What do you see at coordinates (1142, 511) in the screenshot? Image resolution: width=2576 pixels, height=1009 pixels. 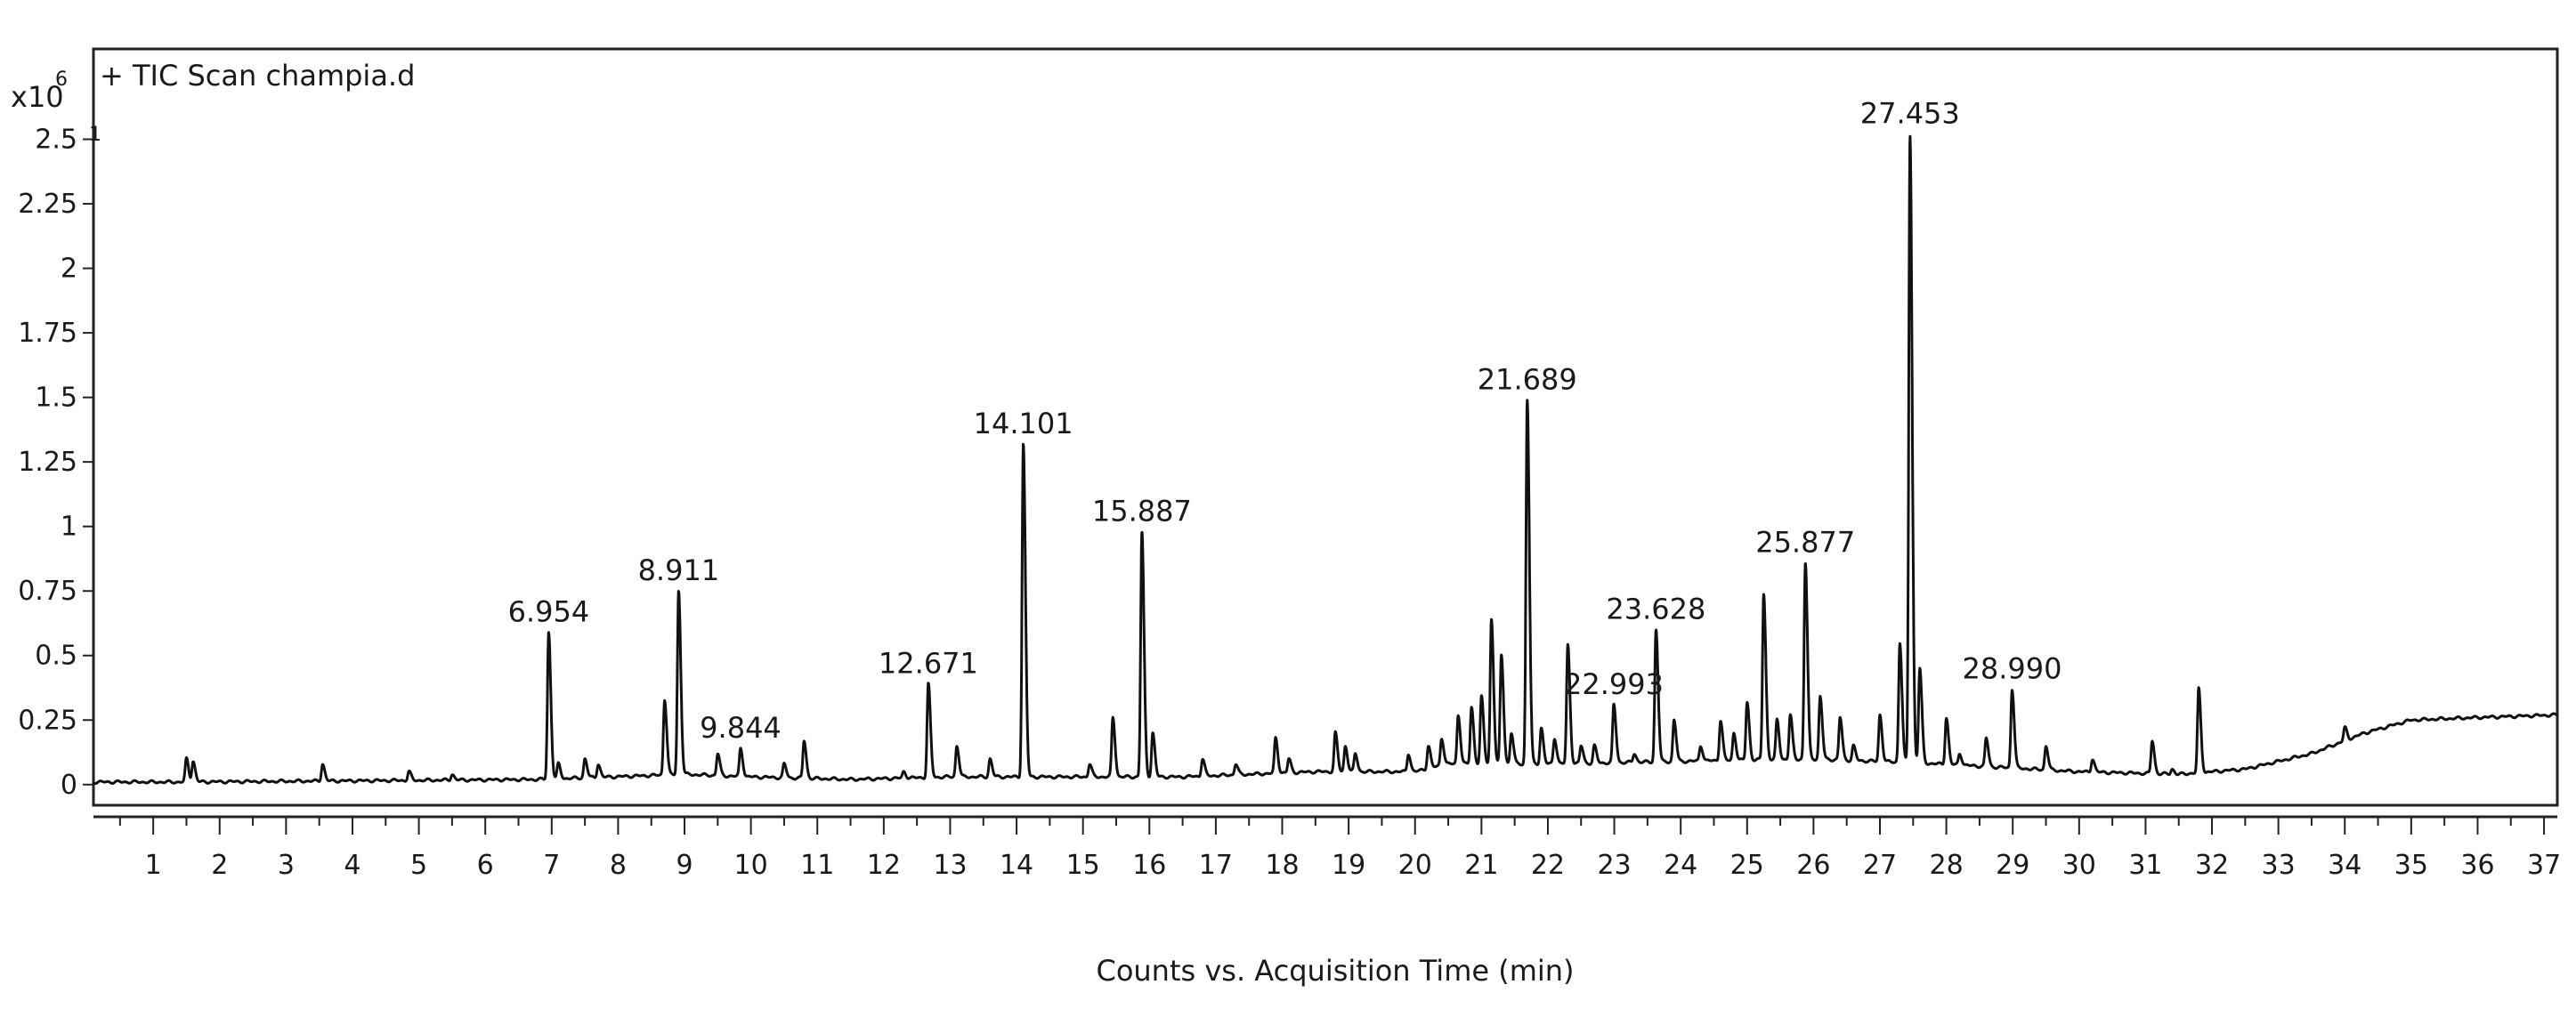 I see `peak-label: 15.887` at bounding box center [1142, 511].